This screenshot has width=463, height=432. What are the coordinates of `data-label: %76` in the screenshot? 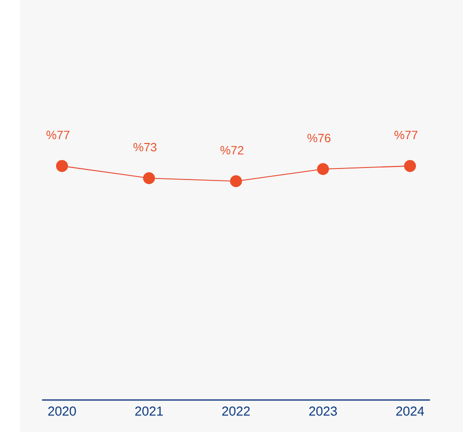 It's located at (318, 138).